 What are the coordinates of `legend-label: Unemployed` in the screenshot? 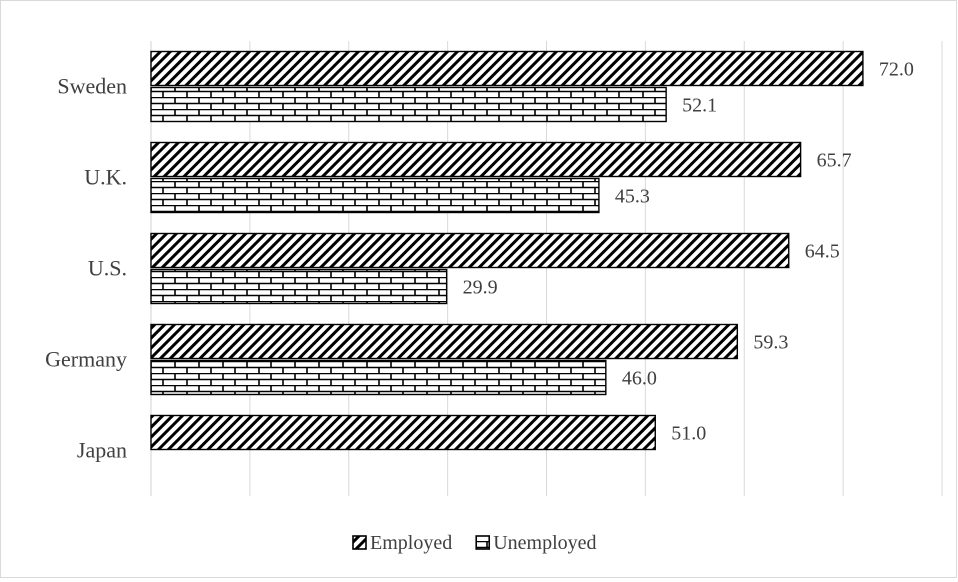 It's located at (544, 543).